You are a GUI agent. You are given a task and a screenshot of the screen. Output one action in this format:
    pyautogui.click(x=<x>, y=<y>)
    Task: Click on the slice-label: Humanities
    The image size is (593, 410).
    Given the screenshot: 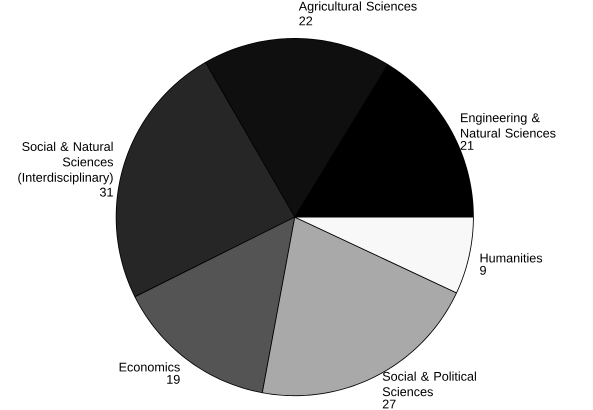 What is the action you would take?
    pyautogui.click(x=511, y=258)
    